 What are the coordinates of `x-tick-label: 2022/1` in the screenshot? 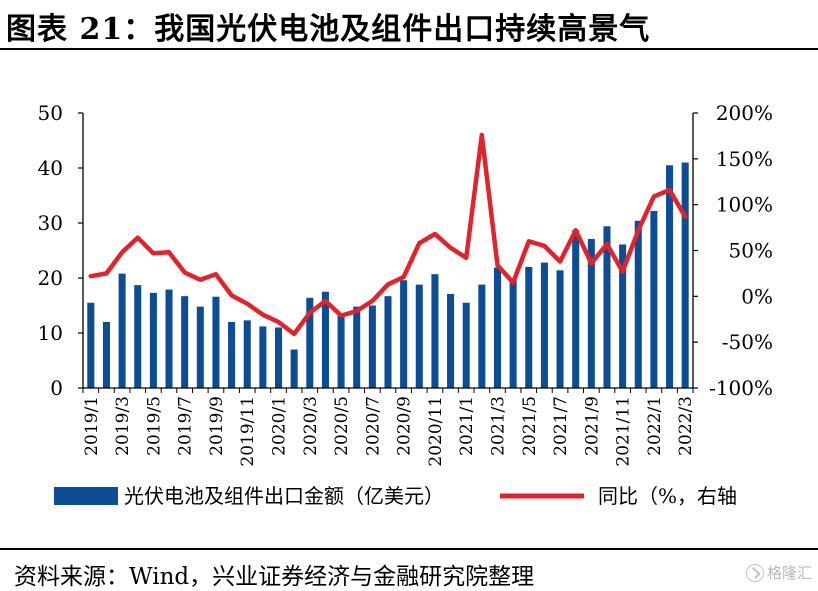 It's located at (655, 426).